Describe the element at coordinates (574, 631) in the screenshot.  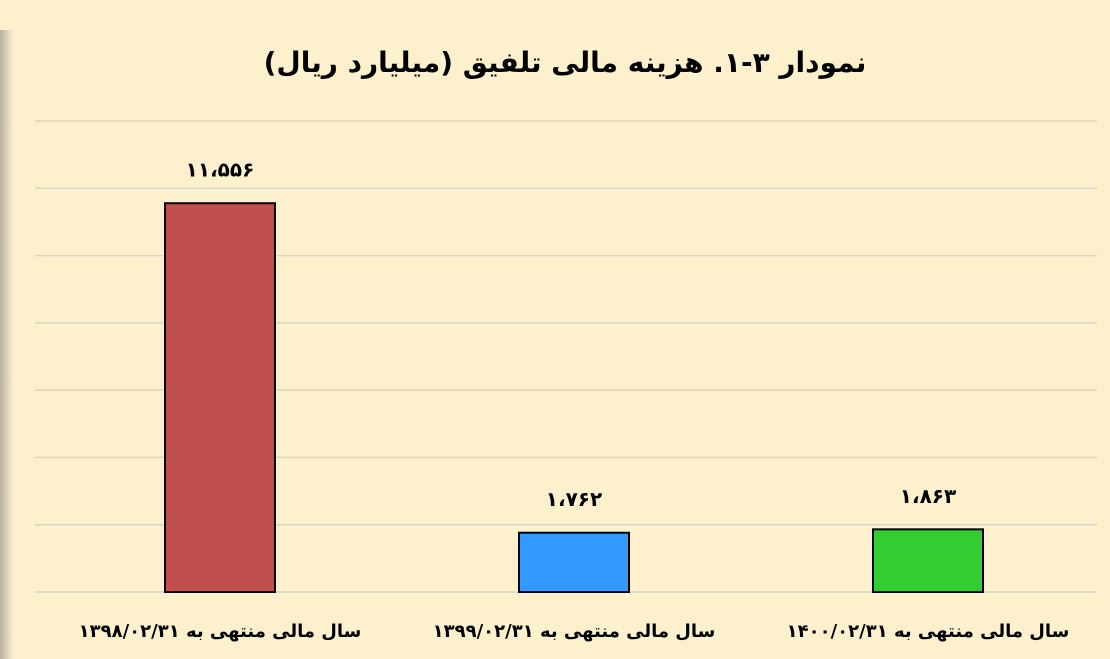
I see `x-tick-label: سال مالی منتهی به ۱۳۹۹/۰۲/۳۱` at that location.